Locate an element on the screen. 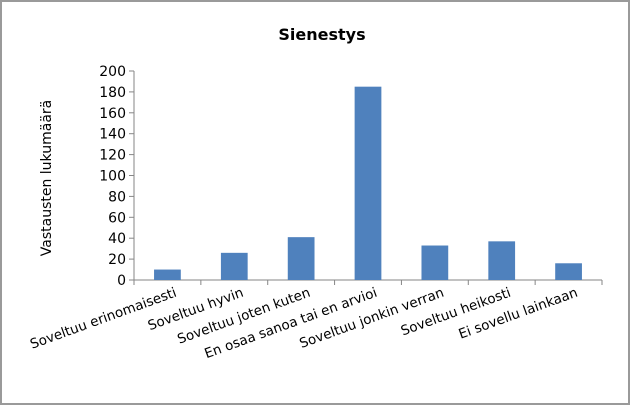  x-category-label: Ei sovellu lainkaan is located at coordinates (518, 314).